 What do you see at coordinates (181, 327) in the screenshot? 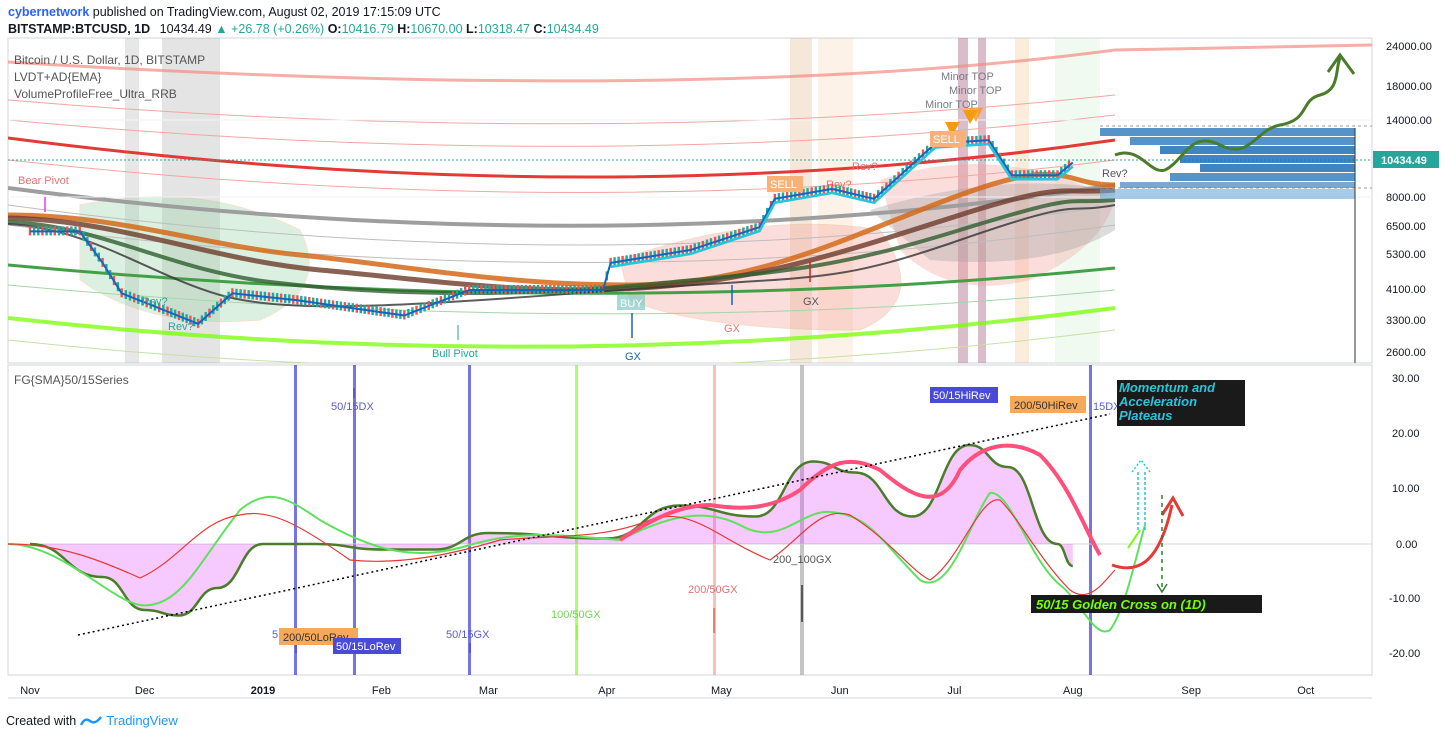
I see `rev-label-2: Rev?` at bounding box center [181, 327].